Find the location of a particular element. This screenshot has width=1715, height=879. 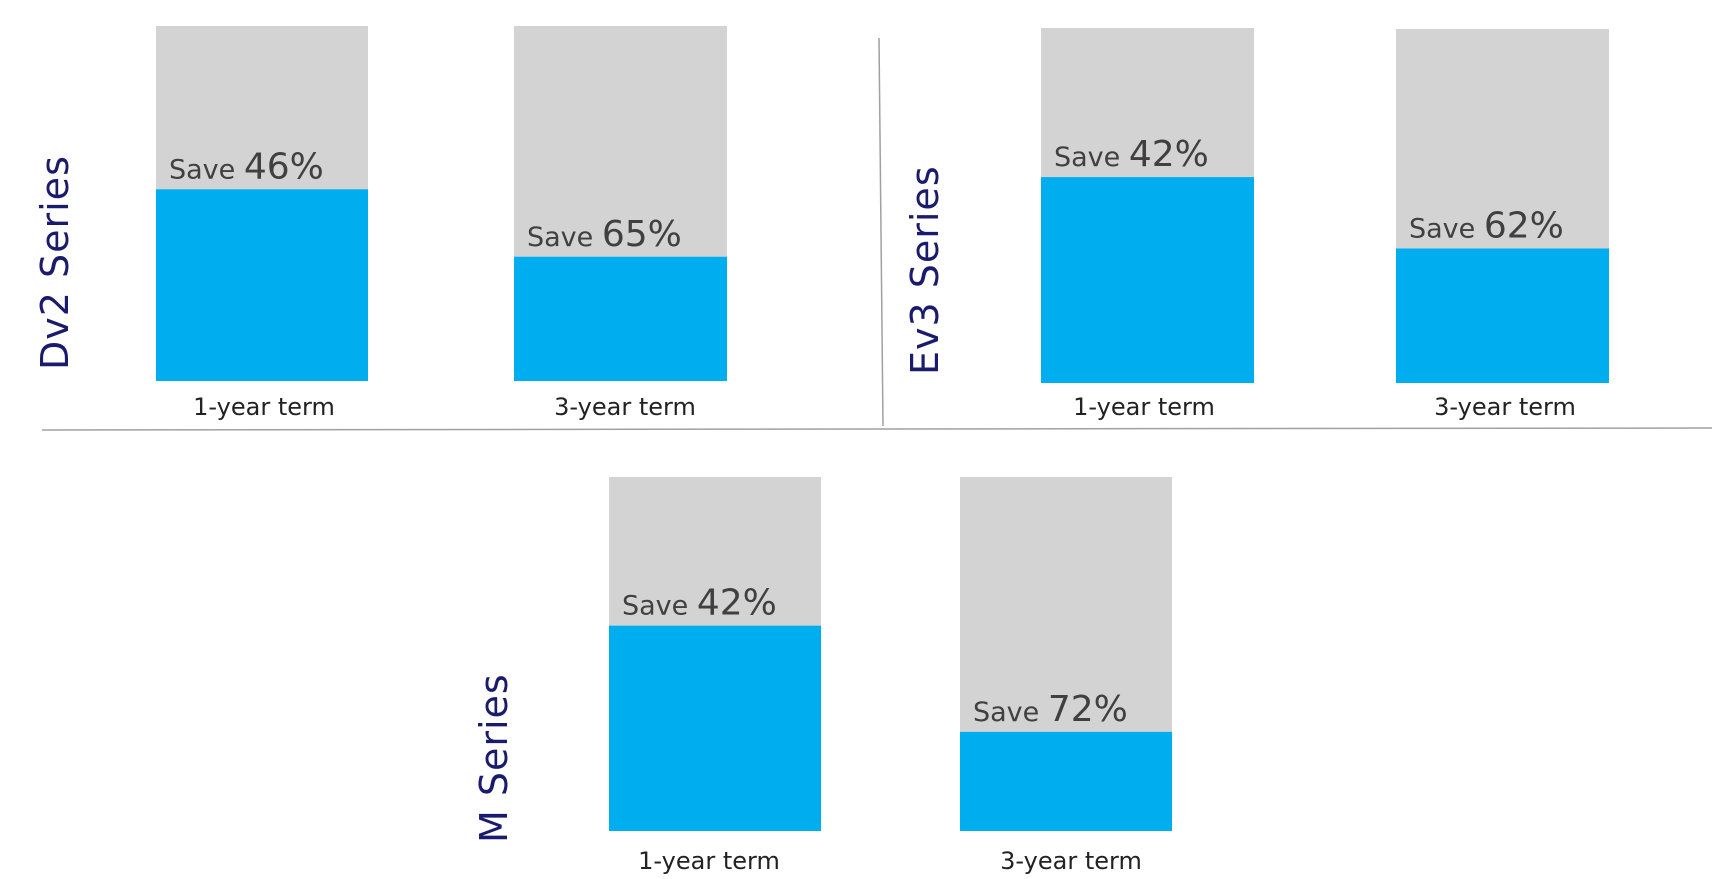

save-percent: 72% is located at coordinates (1088, 709).